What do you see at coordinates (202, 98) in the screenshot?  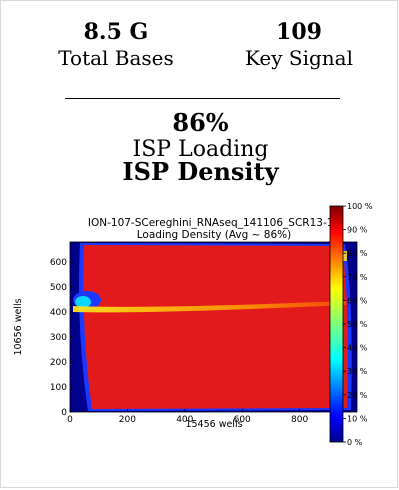 I see `divider` at bounding box center [202, 98].